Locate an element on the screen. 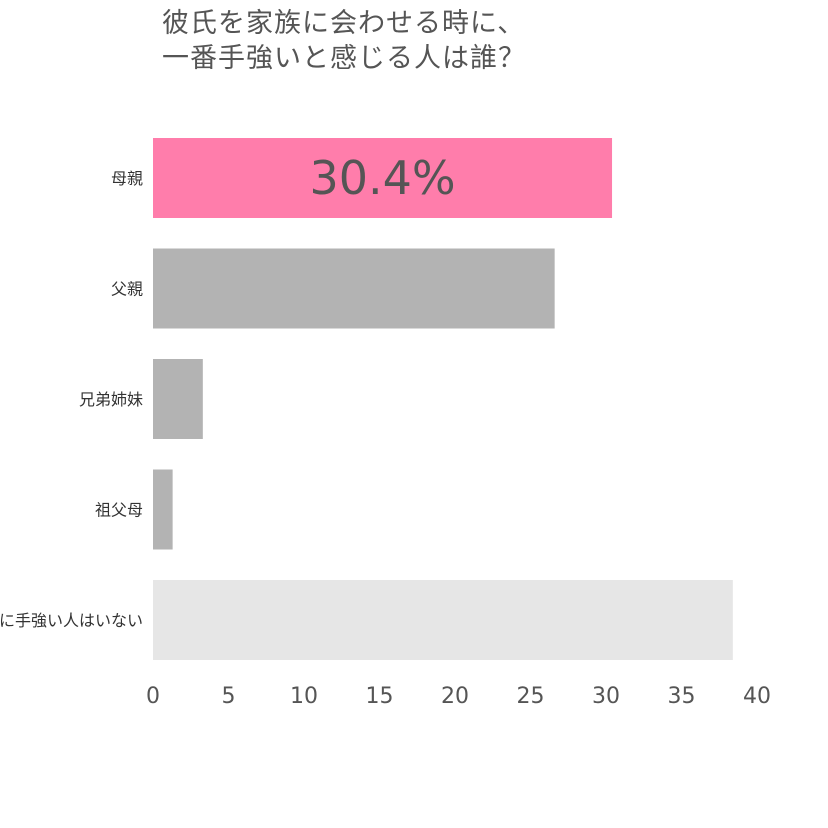  data-labels-group: 30.4% is located at coordinates (382, 178).